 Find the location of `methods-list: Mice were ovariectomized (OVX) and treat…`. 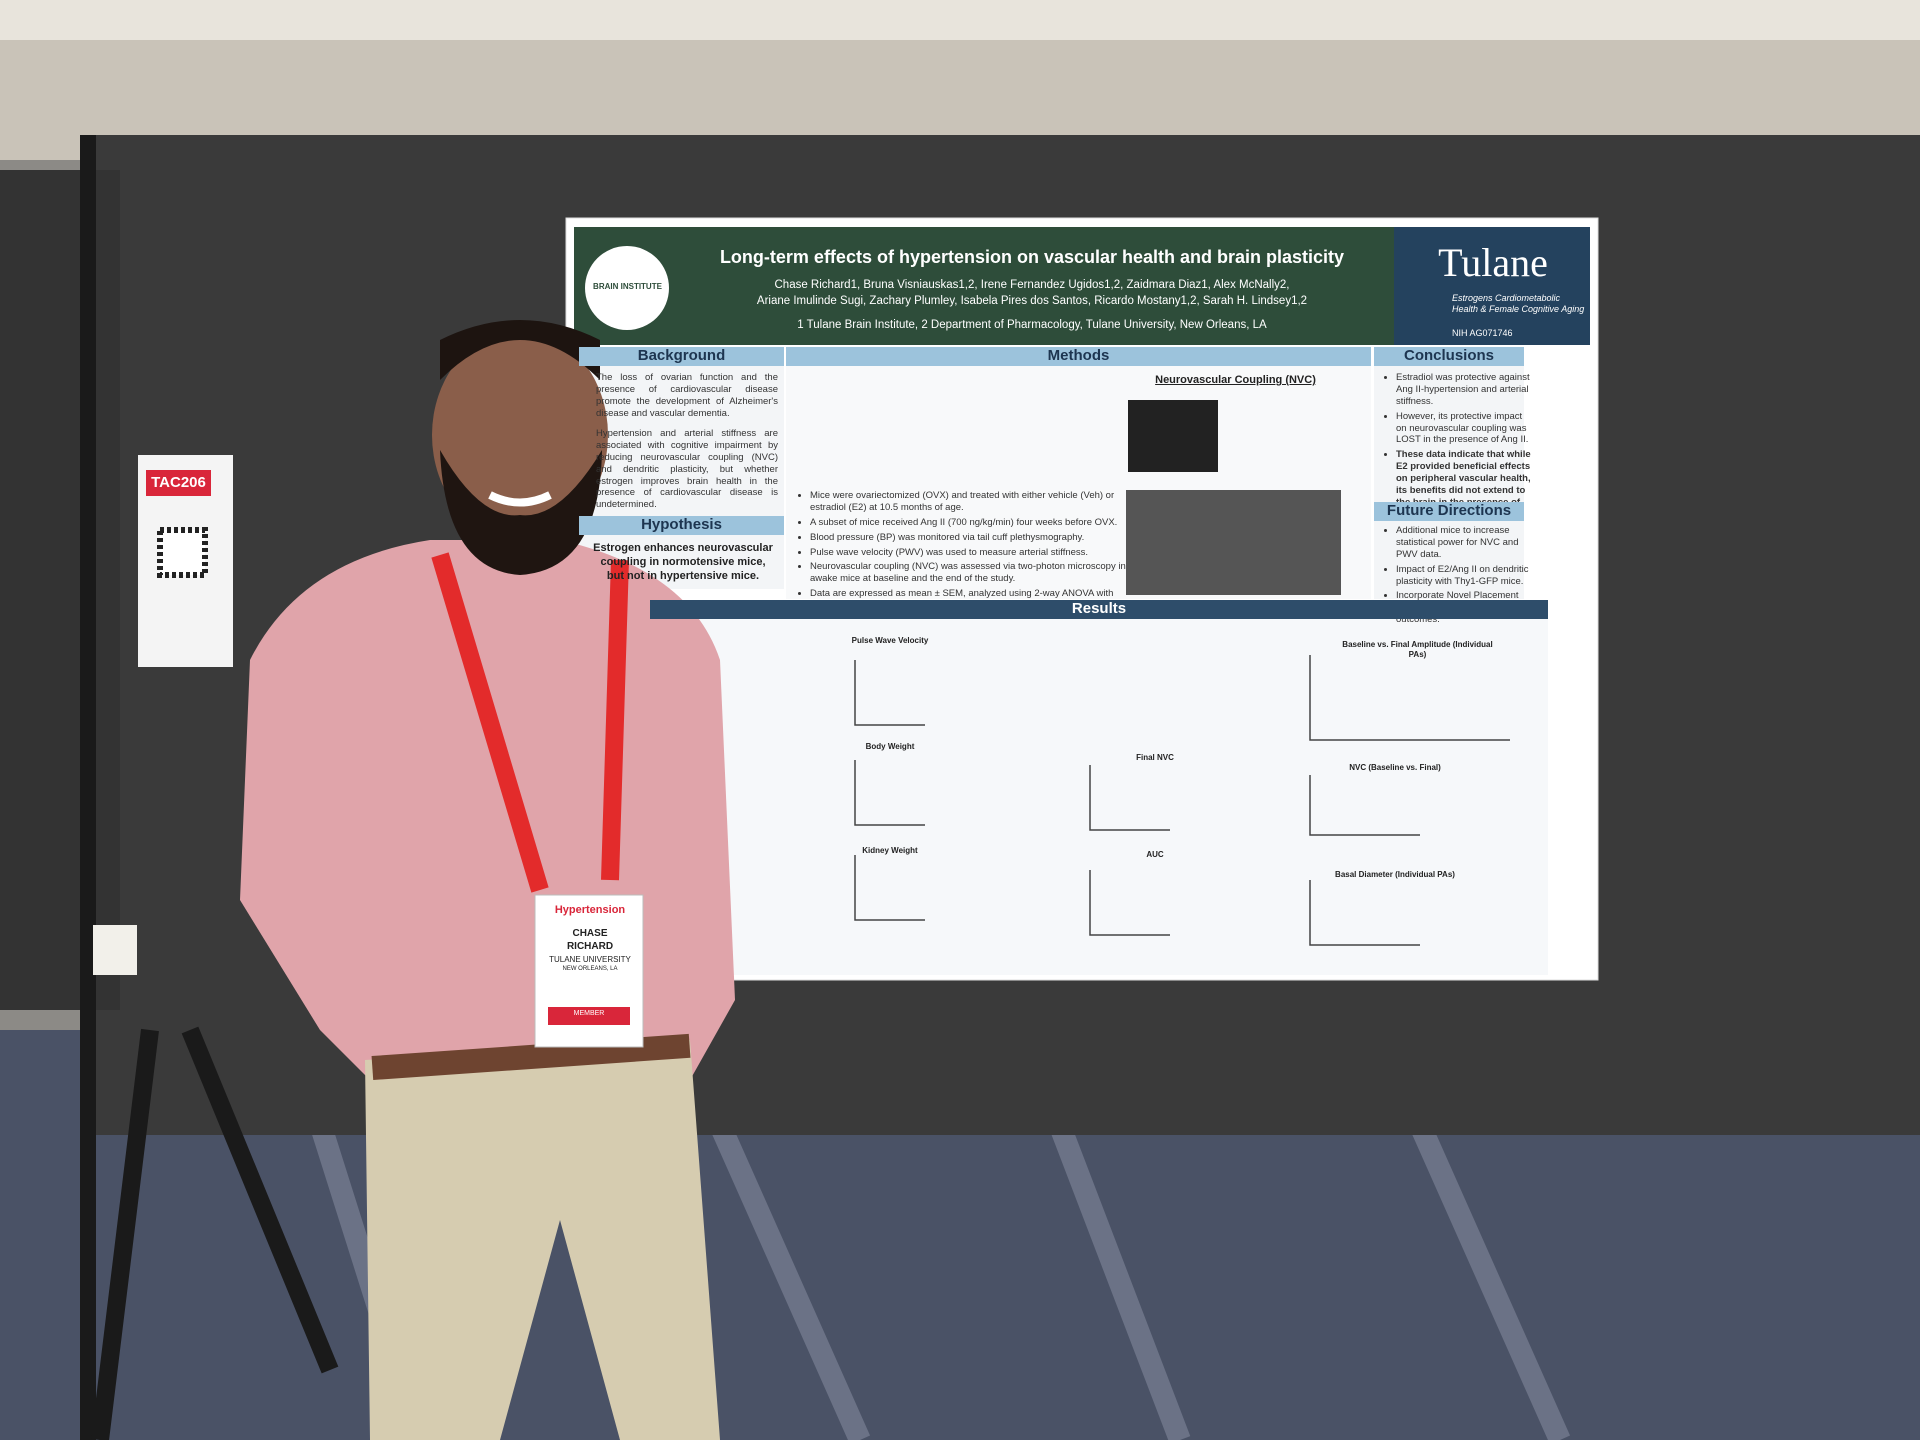

methods-list: Mice were ovariectomized (OVX) and treat… is located at coordinates (964, 552).